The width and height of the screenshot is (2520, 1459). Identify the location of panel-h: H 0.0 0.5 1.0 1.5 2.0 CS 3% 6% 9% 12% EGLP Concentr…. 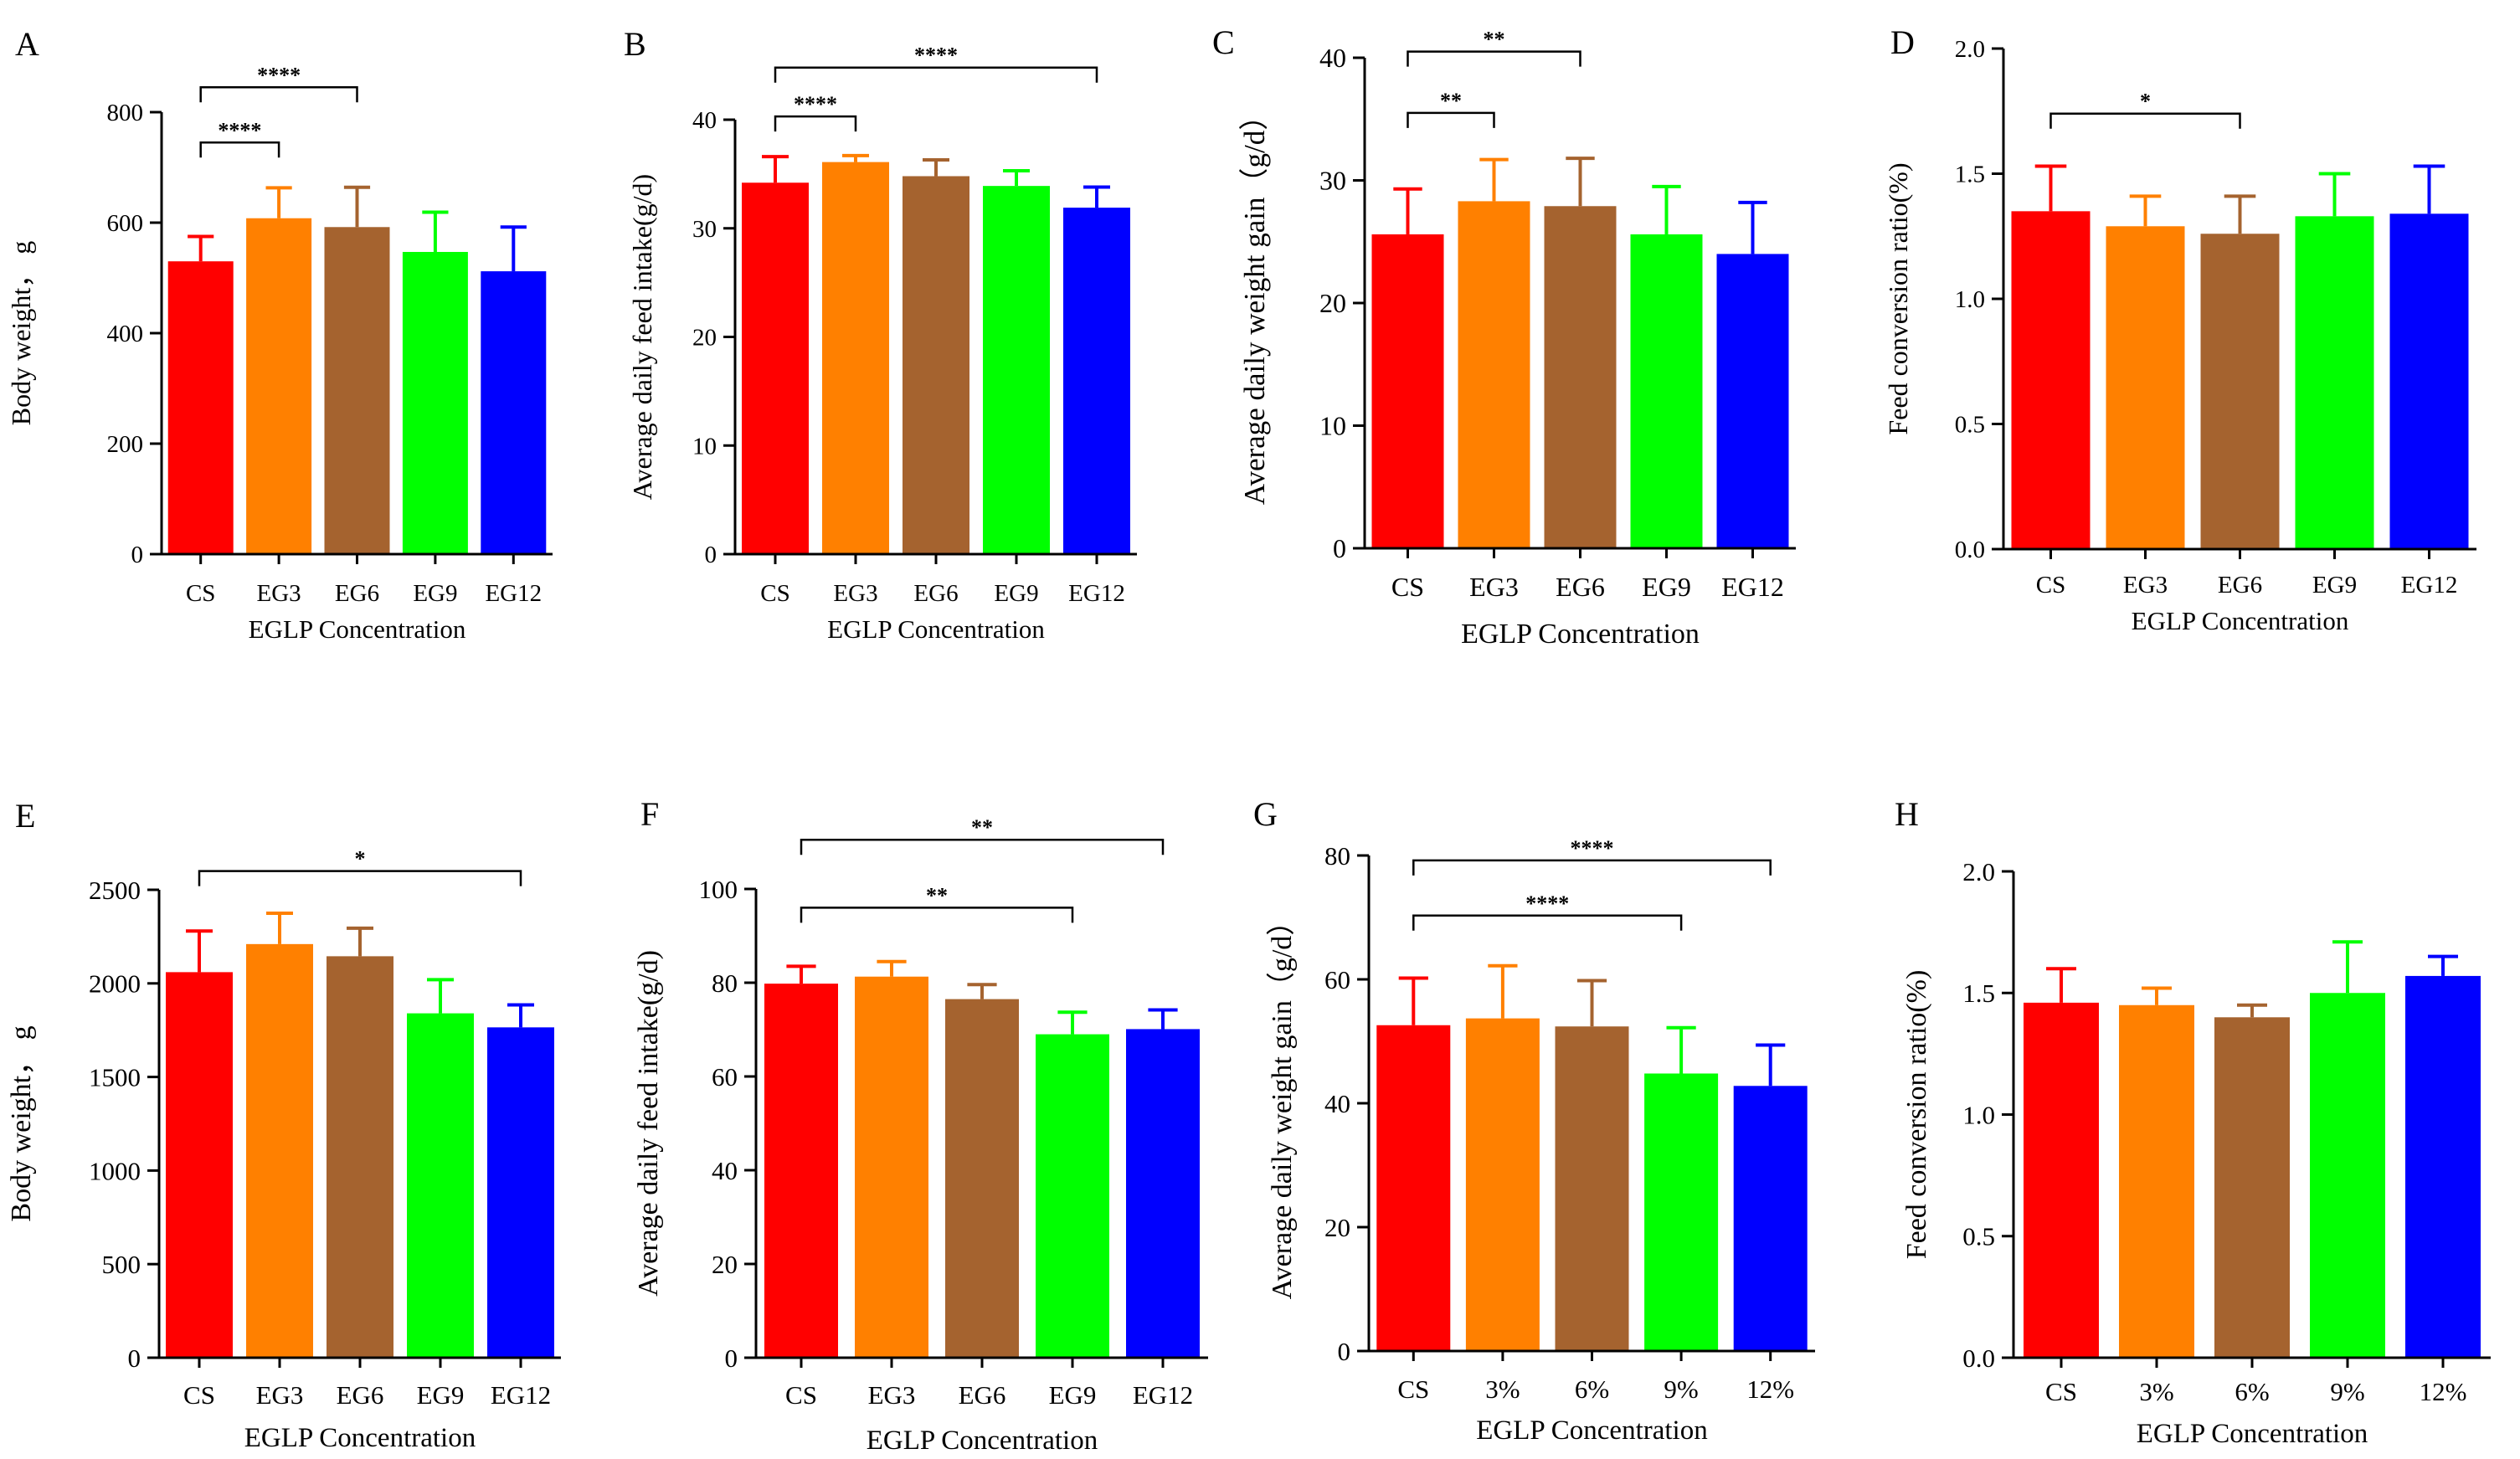
(2193, 1122).